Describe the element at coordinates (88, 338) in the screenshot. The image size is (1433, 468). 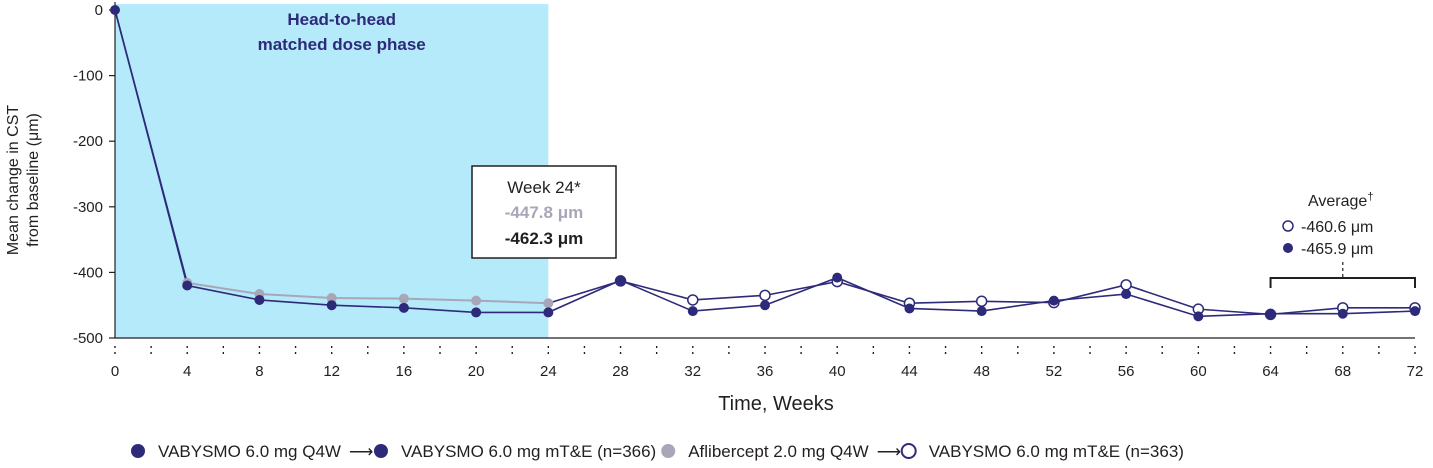
I see `y-tick-label: -500` at that location.